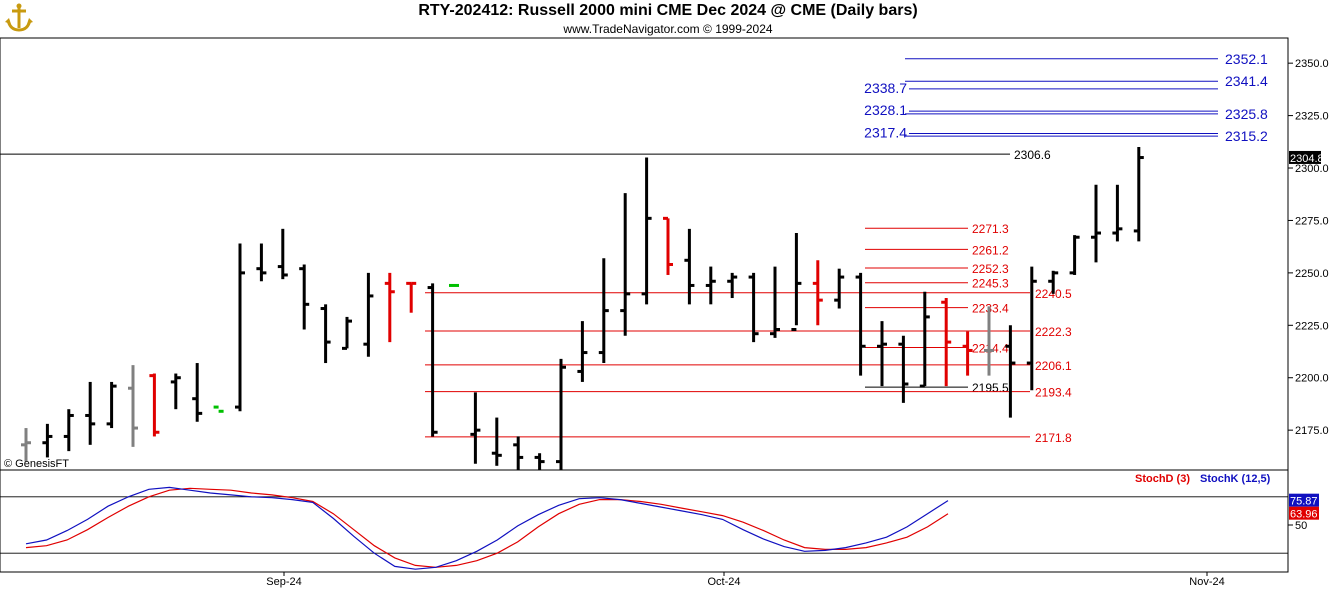  I want to click on anchor-logo-icon, so click(19, 17).